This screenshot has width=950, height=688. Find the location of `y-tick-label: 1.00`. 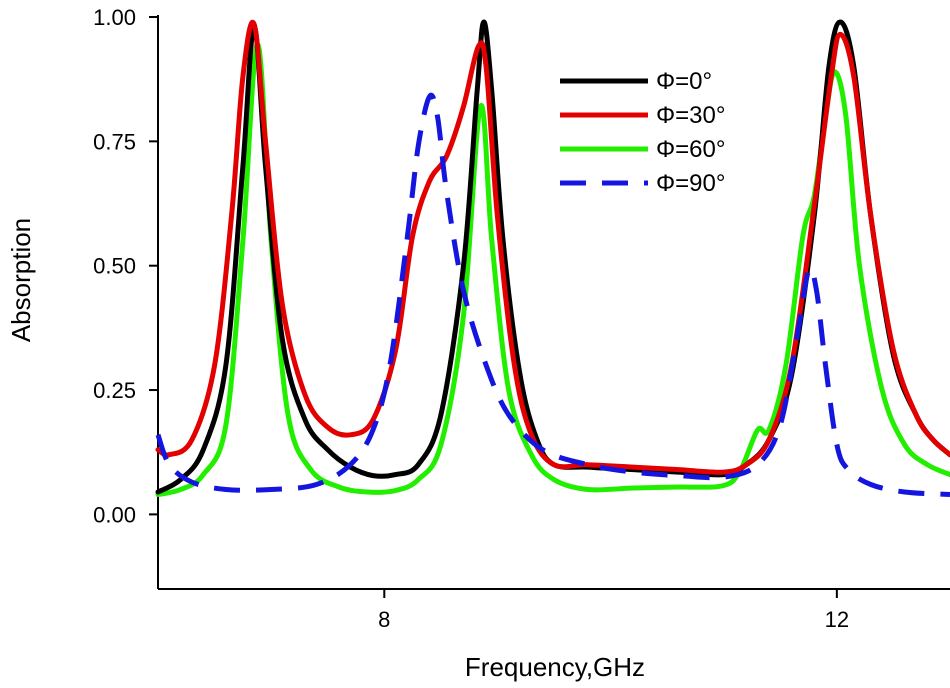

y-tick-label: 1.00 is located at coordinates (114, 17).